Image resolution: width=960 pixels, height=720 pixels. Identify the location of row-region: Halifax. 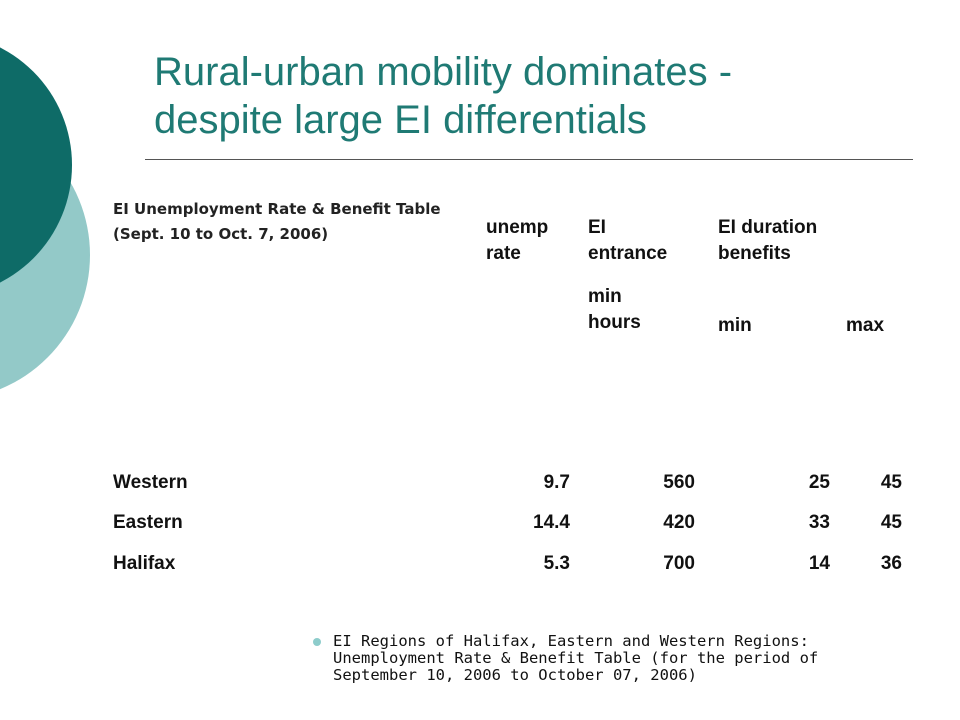
(144, 563).